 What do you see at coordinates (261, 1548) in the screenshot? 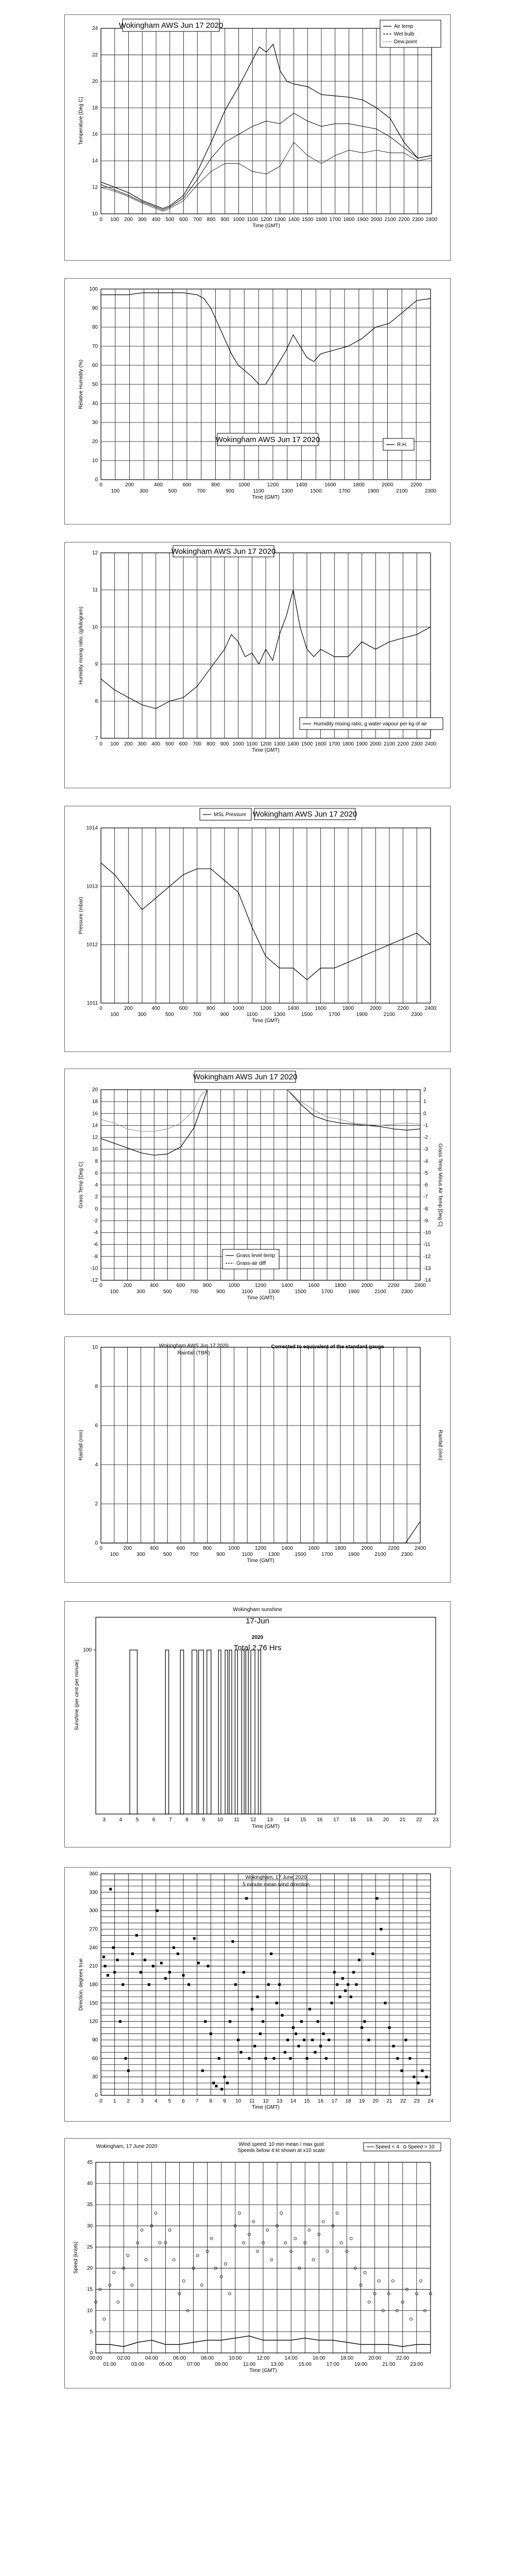
I see `x-tick-label-top: 1200` at bounding box center [261, 1548].